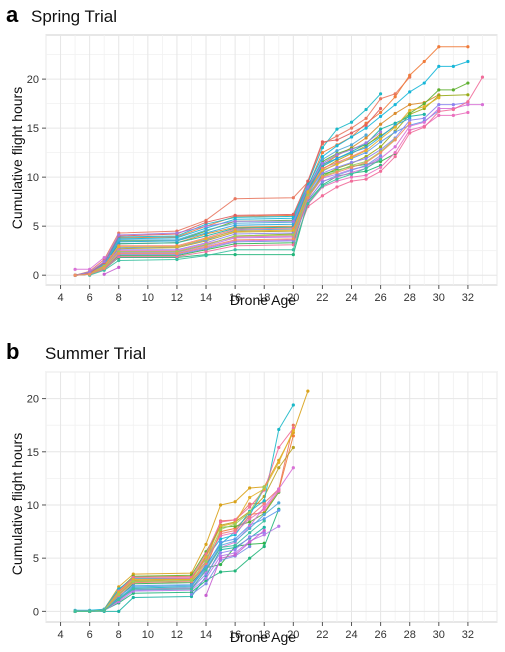 Image resolution: width=505 pixels, height=652 pixels. I want to click on x-tick-label: 26, so click(380, 635).